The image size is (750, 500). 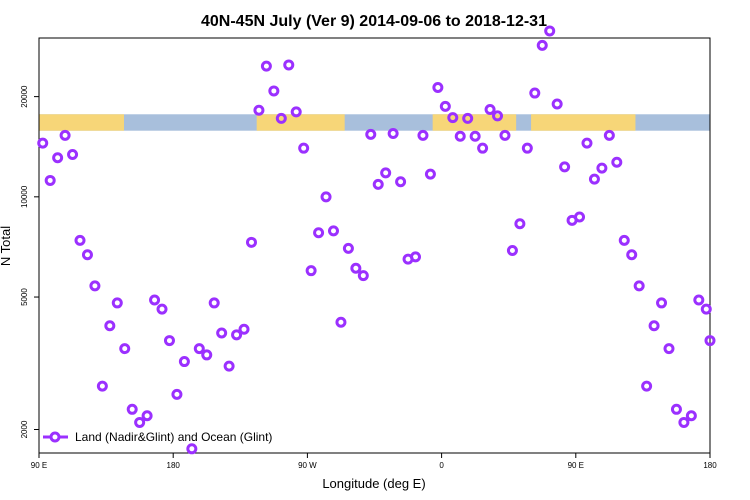 I want to click on y-tick-label: 5000, so click(x=24, y=297).